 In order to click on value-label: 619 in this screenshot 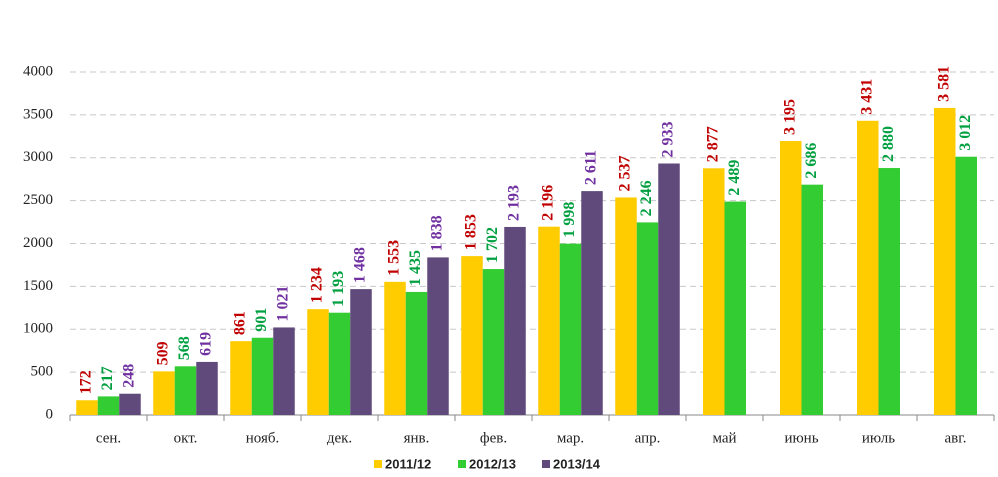, I will do `click(206, 344)`.